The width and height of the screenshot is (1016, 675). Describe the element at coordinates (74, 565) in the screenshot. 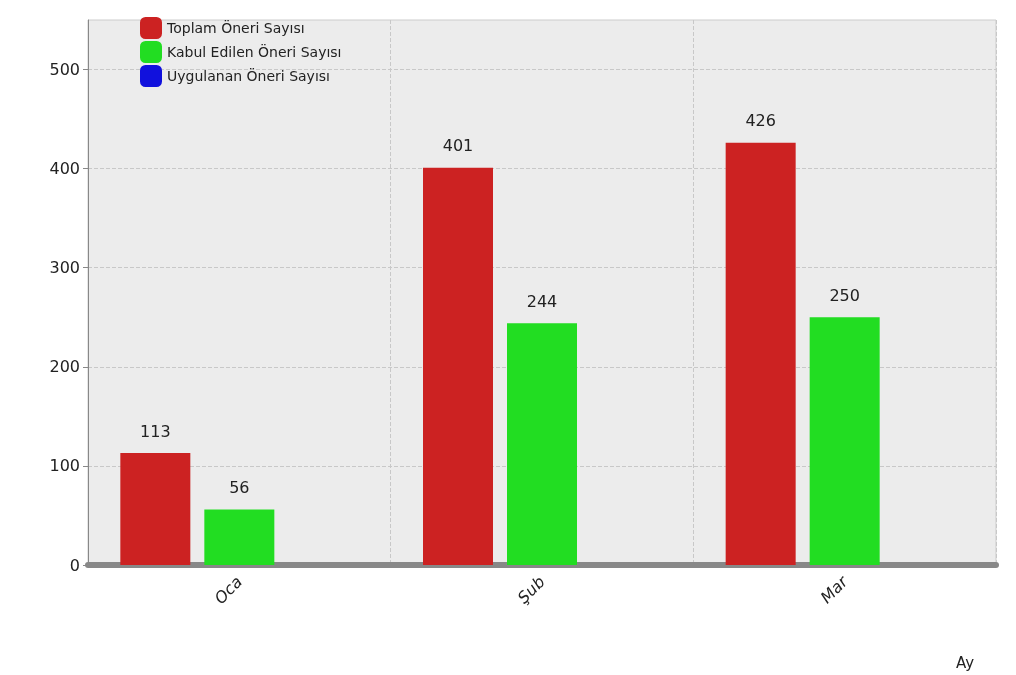

I see `y-tick-label: 0` at that location.